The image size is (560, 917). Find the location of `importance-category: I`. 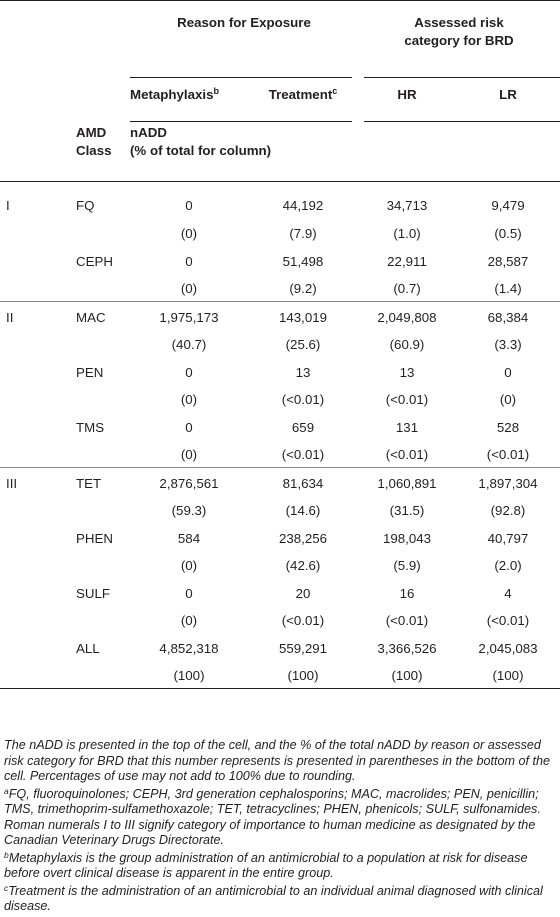

importance-category: I is located at coordinates (8, 205).